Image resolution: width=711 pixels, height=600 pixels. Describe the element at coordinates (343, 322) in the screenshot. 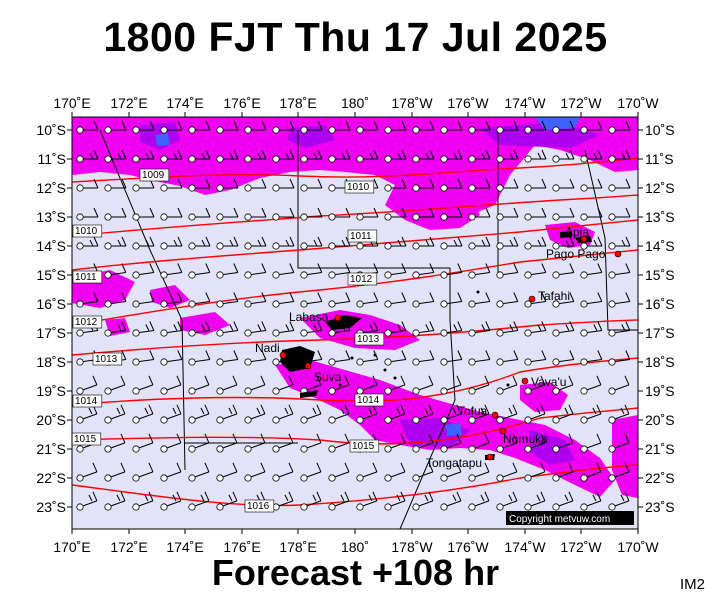

I see `vanua-levu` at that location.